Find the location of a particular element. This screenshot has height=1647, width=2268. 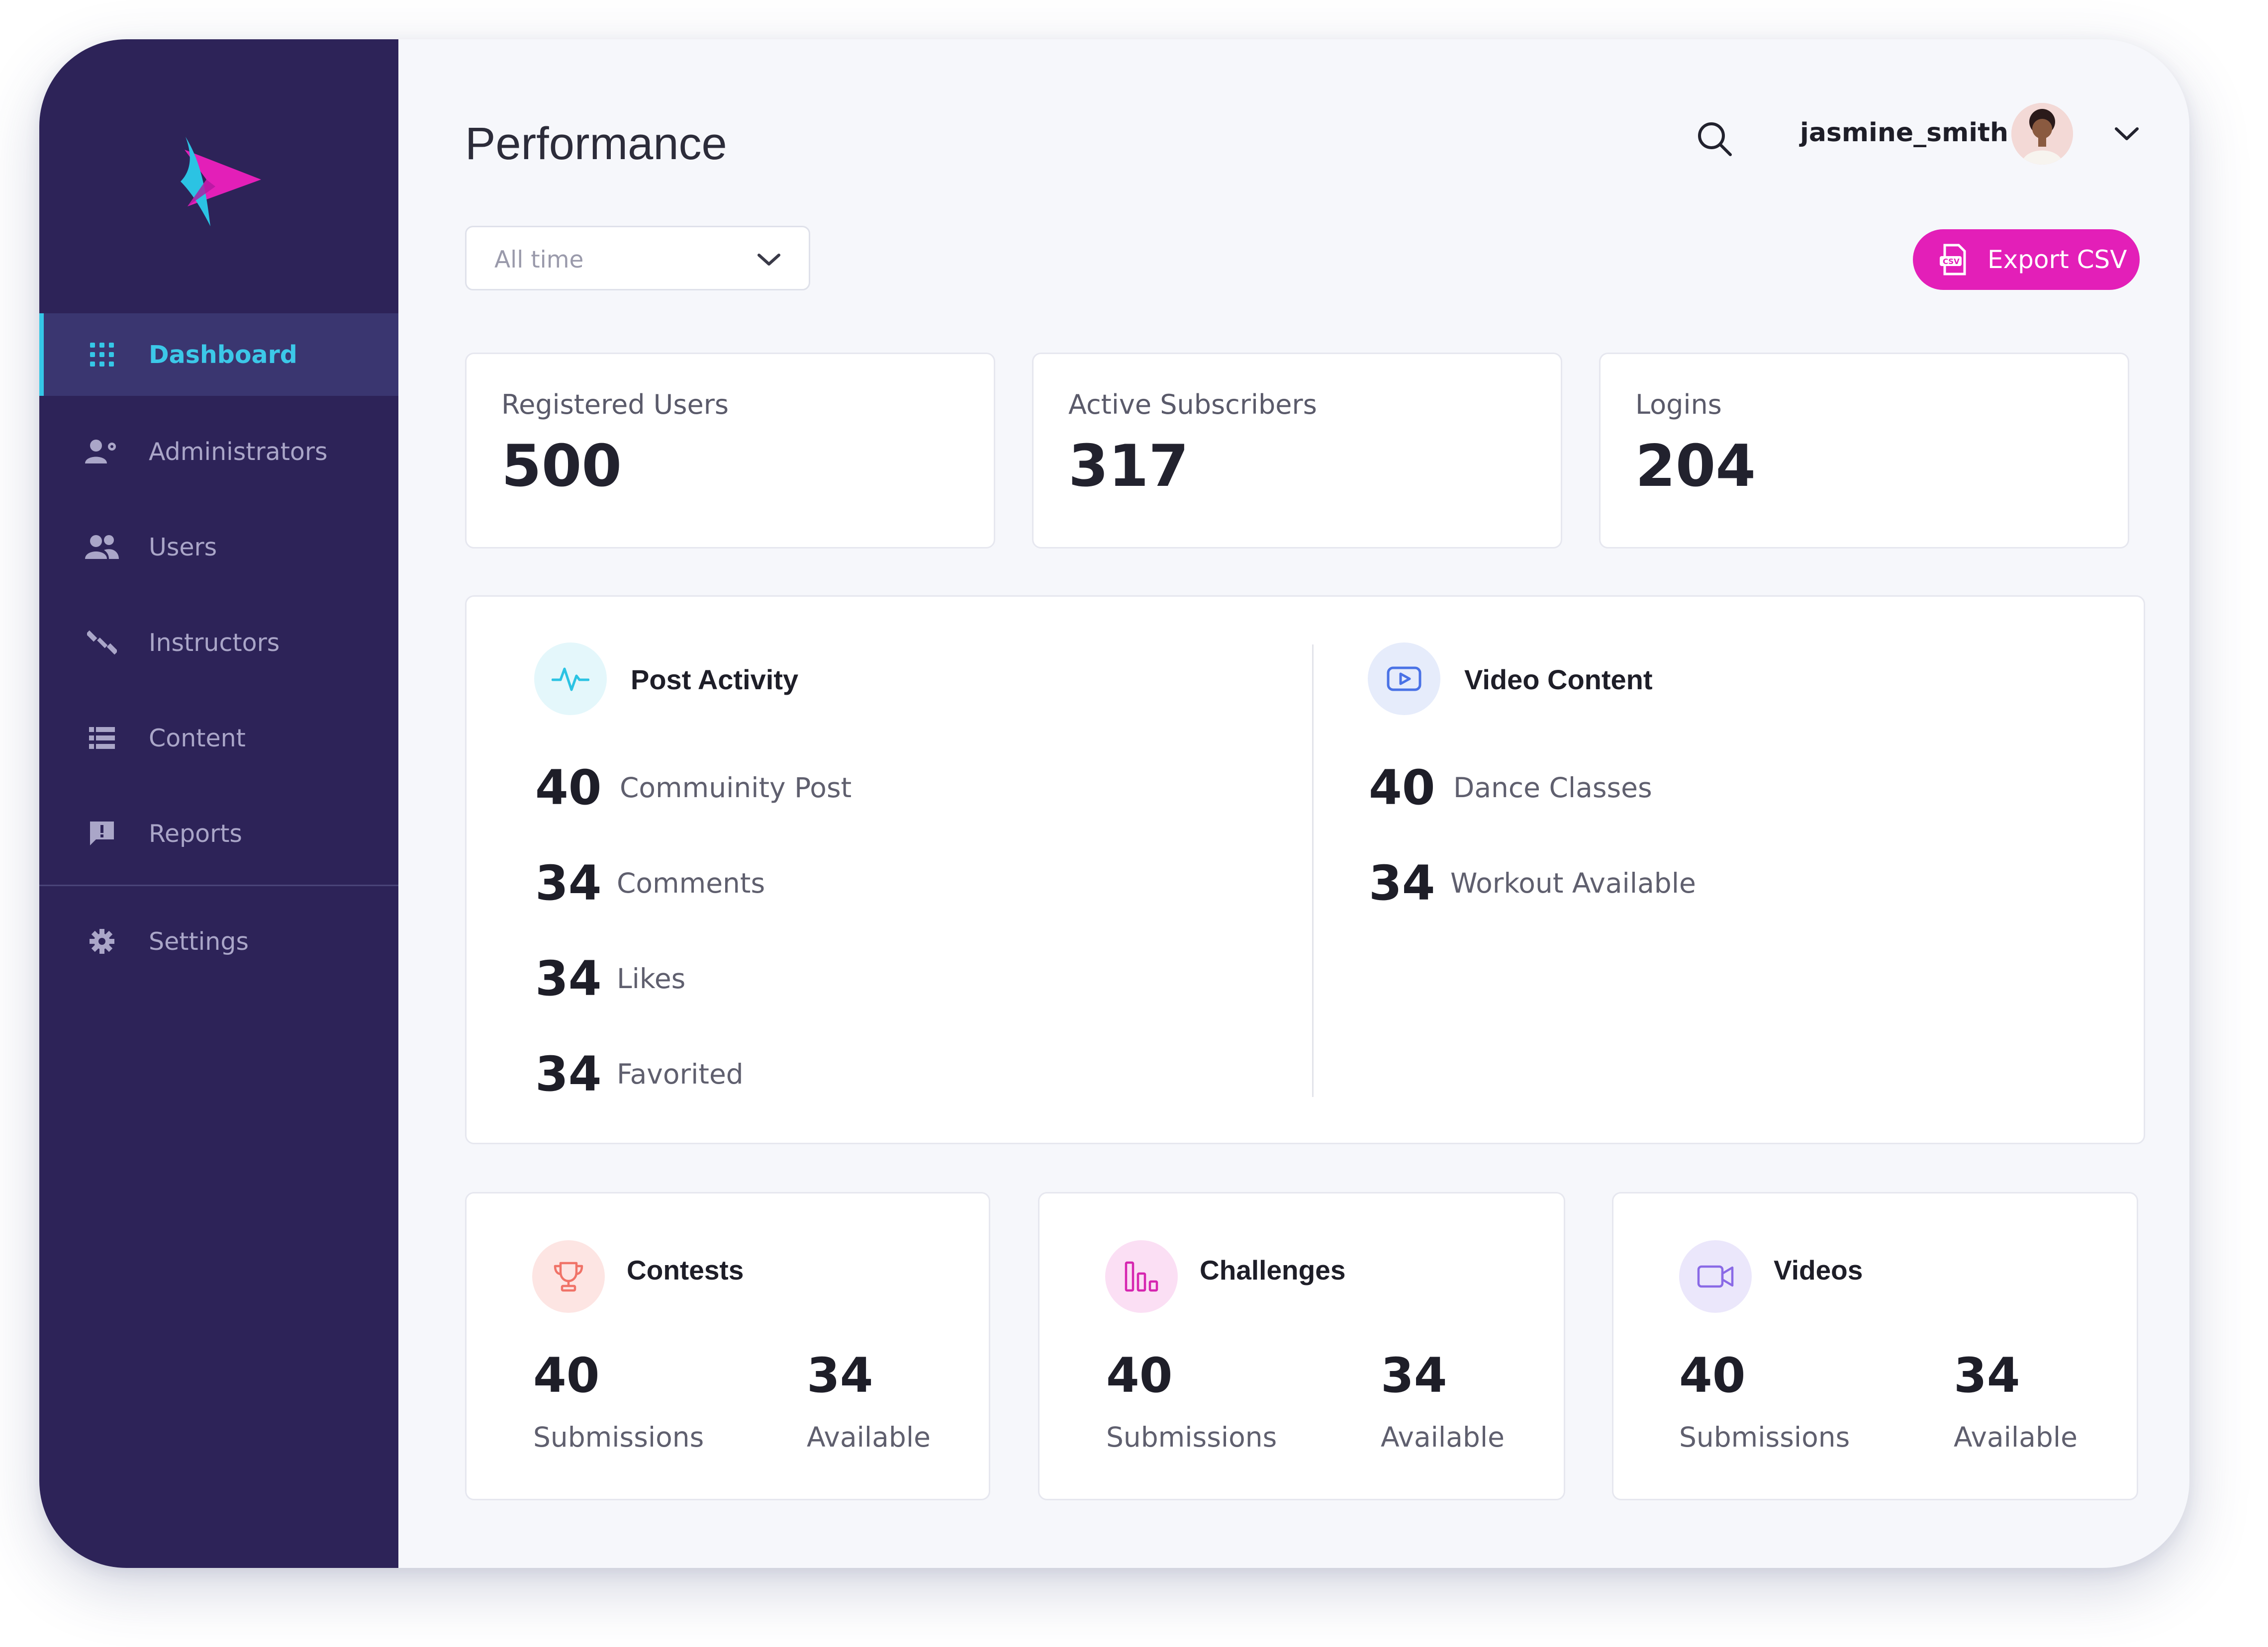

avatar is located at coordinates (2042, 134).